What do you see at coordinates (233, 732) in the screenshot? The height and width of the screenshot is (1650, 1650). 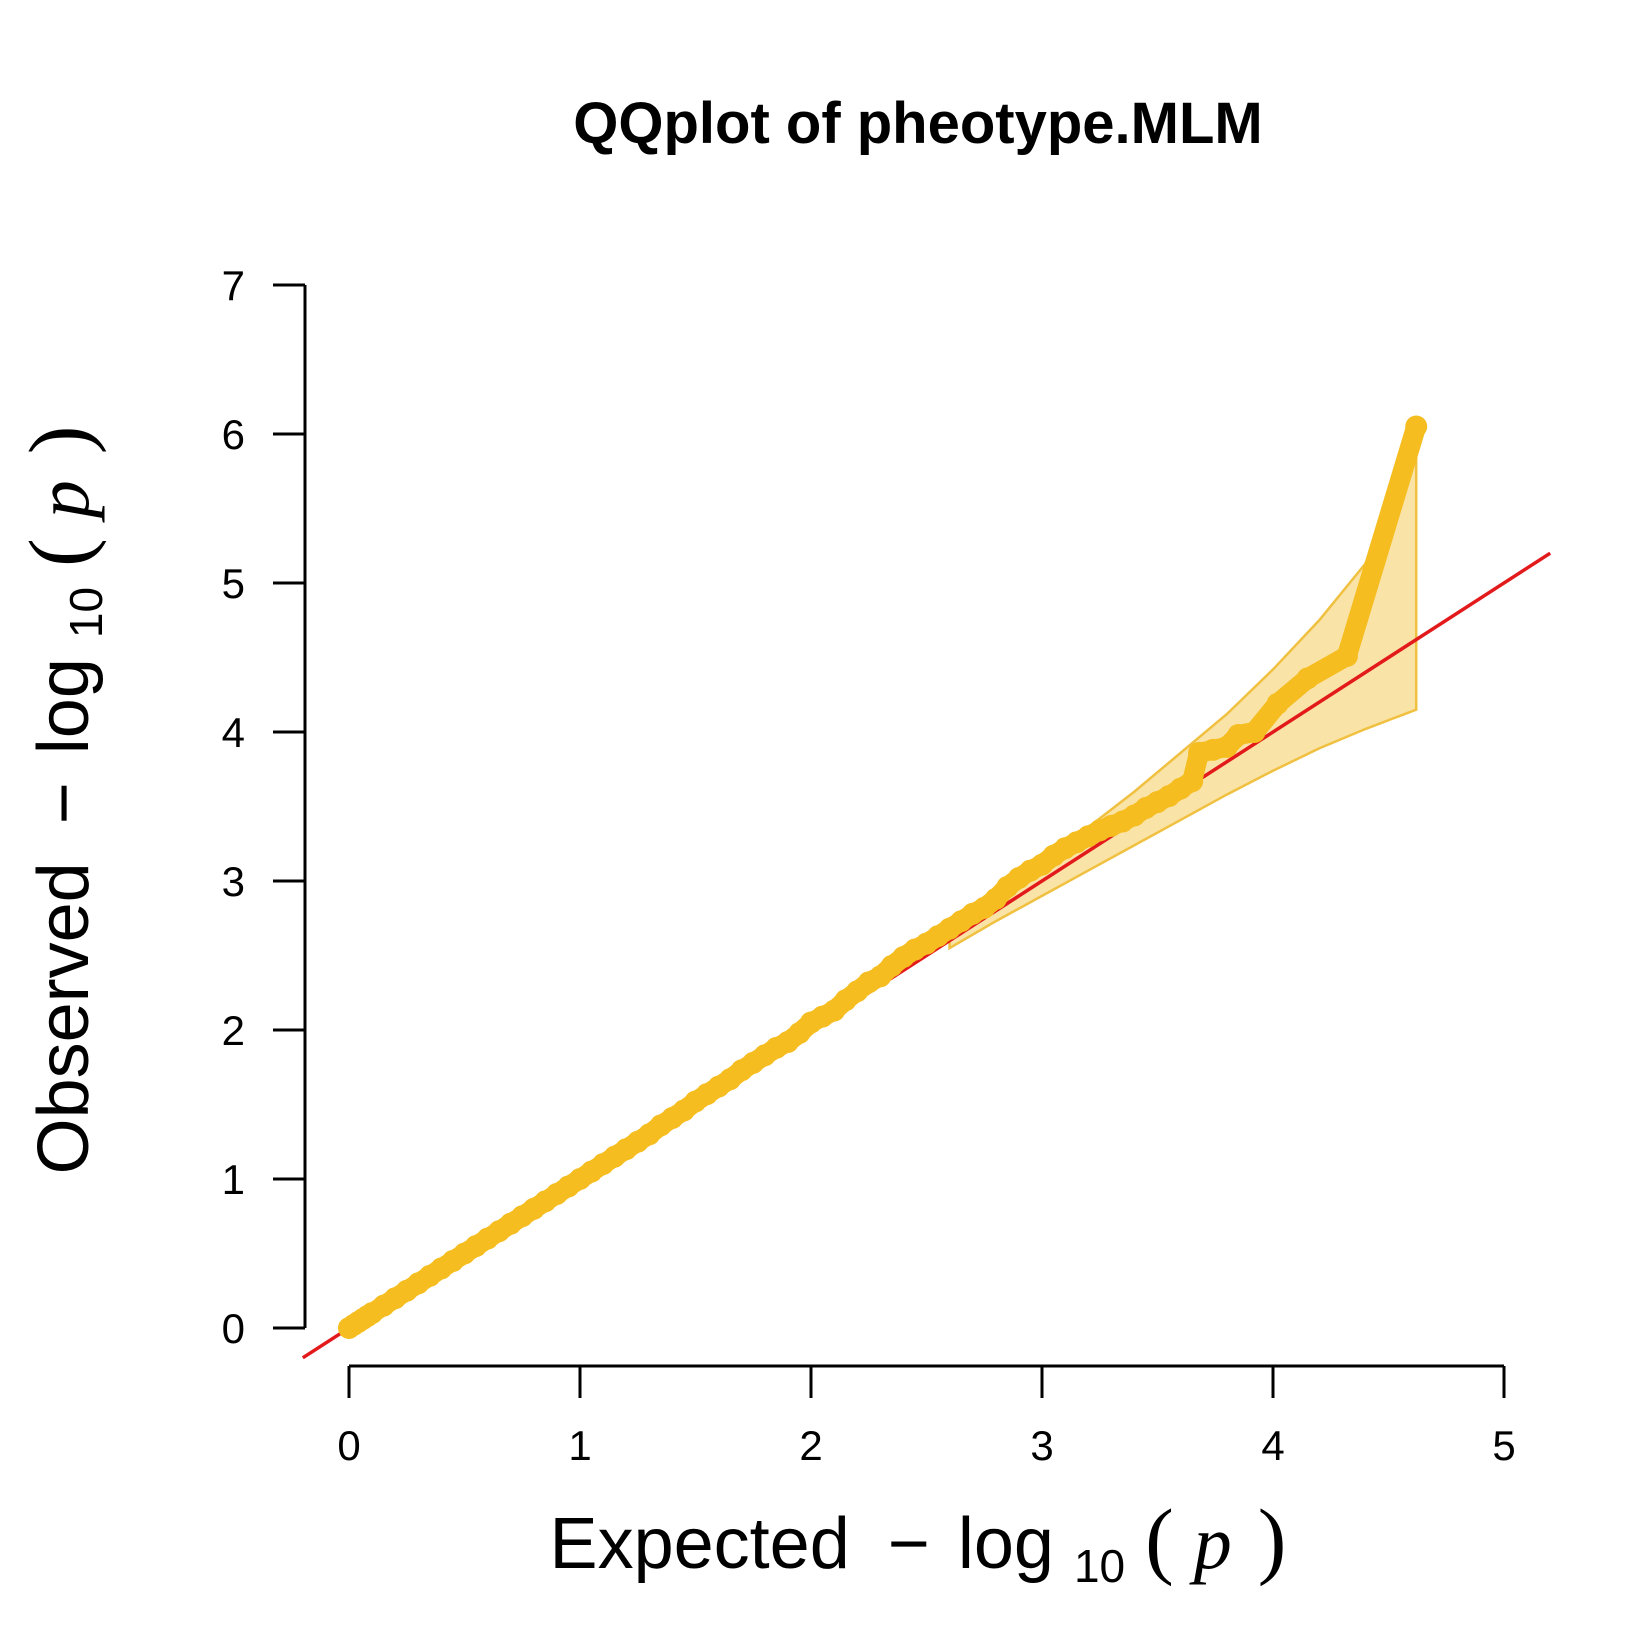 I see `y-tick-label: 4` at bounding box center [233, 732].